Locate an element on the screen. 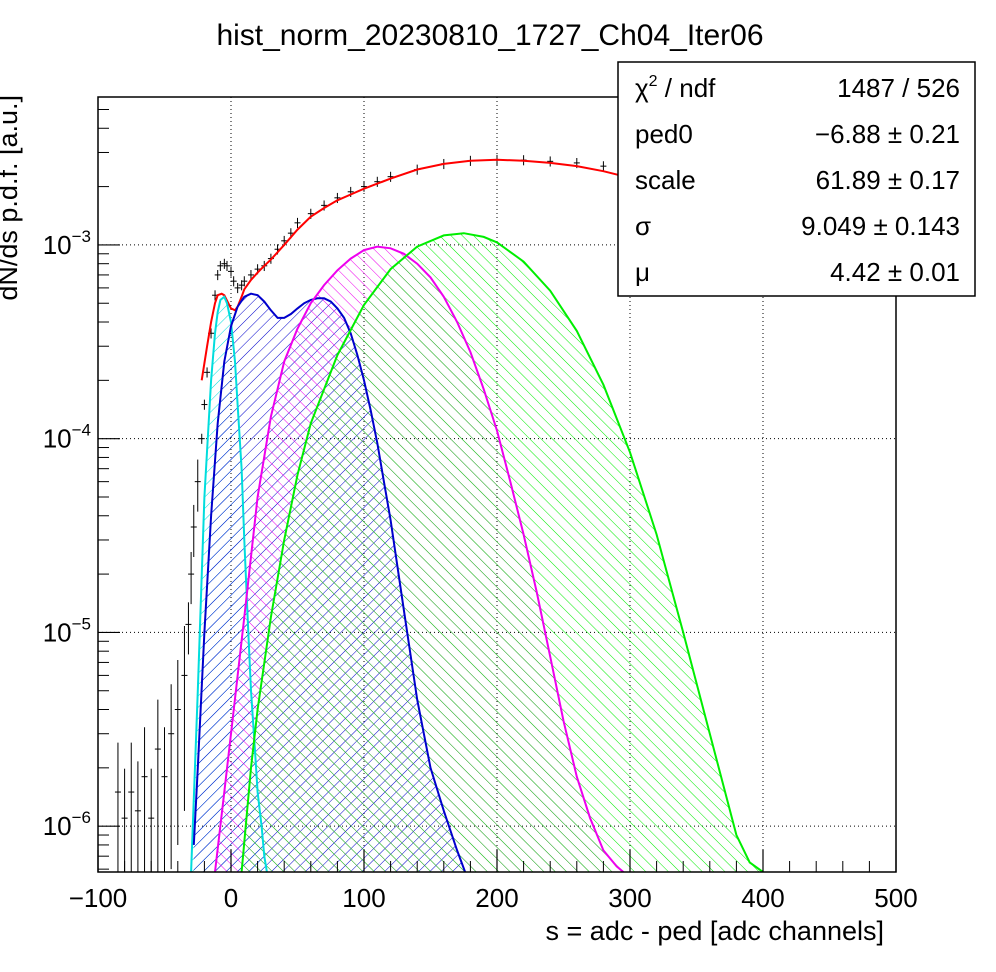 Image resolution: width=996 pixels, height=972 pixels. y-tick-label: 10⁻⁴ is located at coordinates (67, 437).